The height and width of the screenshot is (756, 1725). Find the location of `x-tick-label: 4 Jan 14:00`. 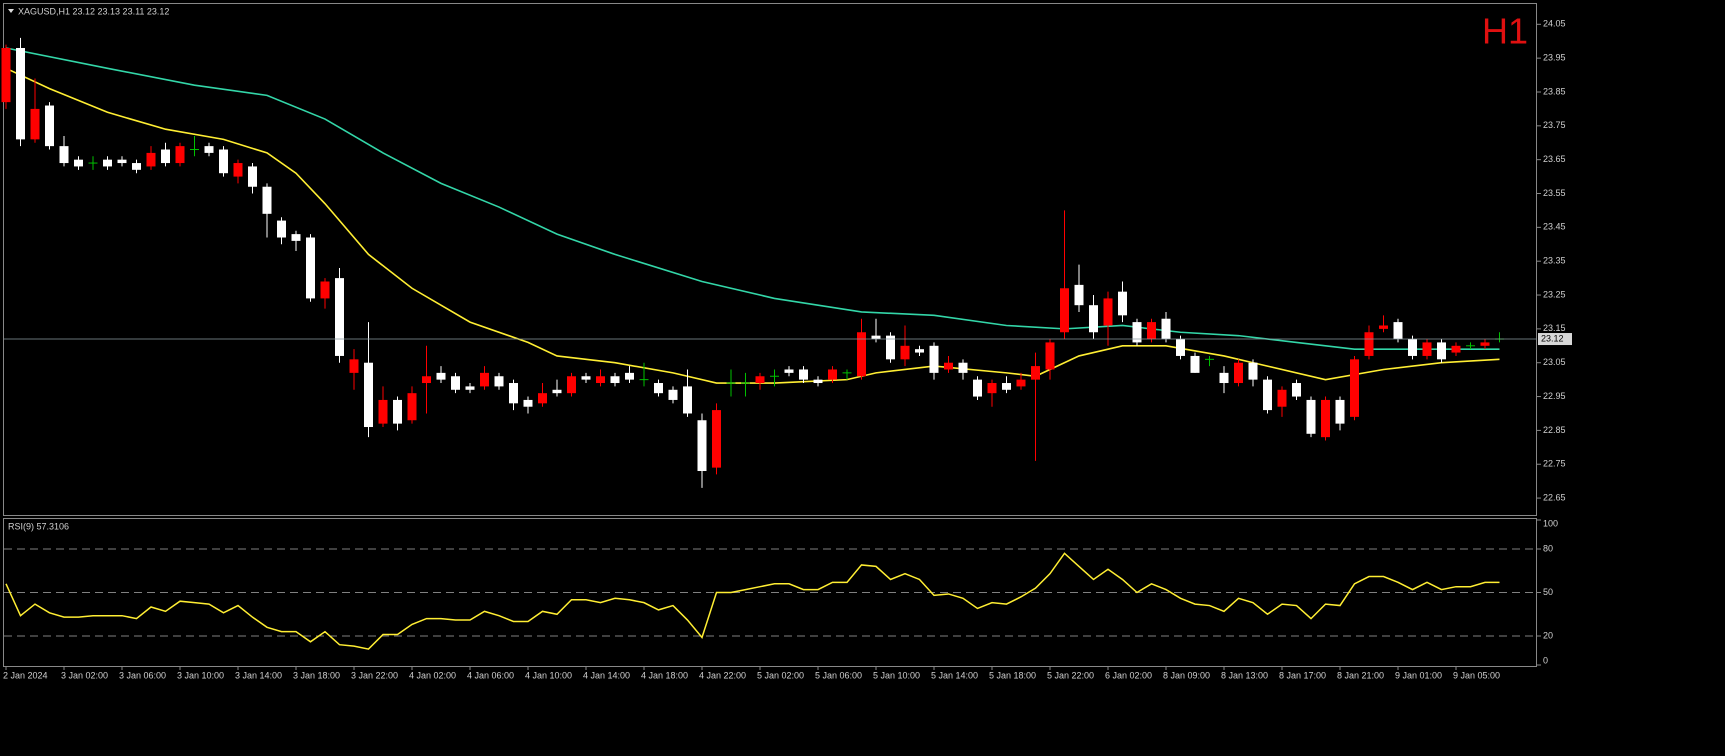

x-tick-label: 4 Jan 14:00 is located at coordinates (606, 675).